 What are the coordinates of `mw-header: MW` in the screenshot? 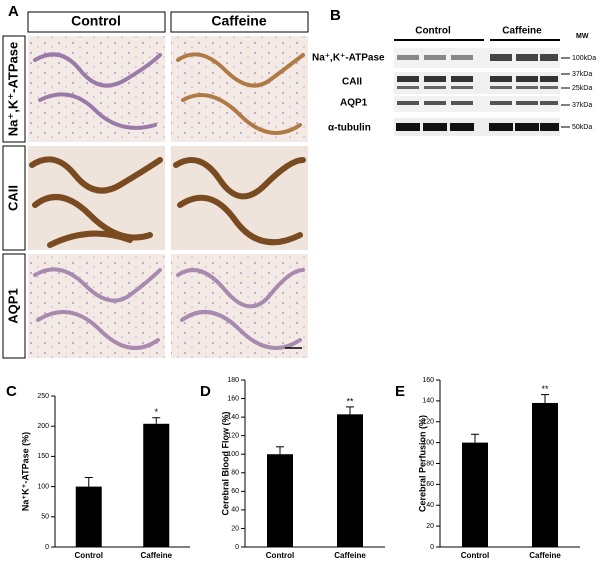 It's located at (582, 36).